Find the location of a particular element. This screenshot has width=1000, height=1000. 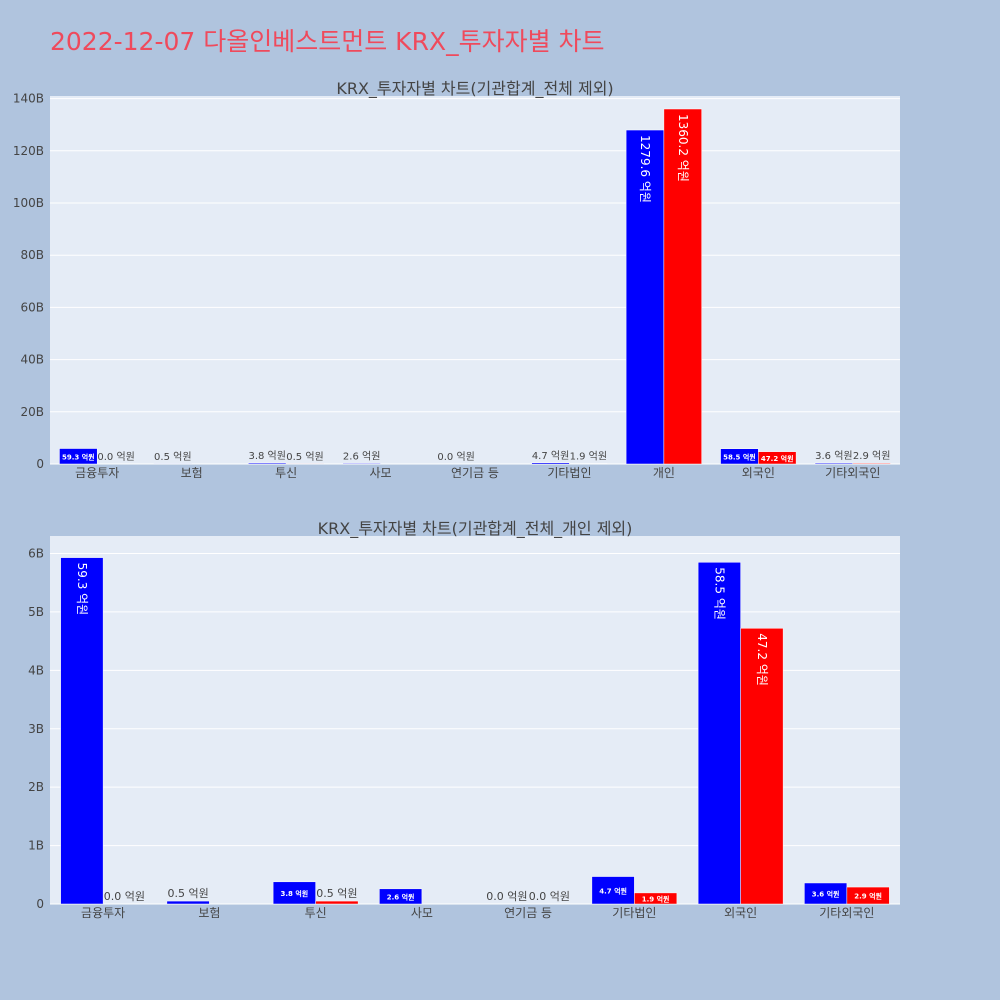

y-tick-label: 100B is located at coordinates (28, 203).